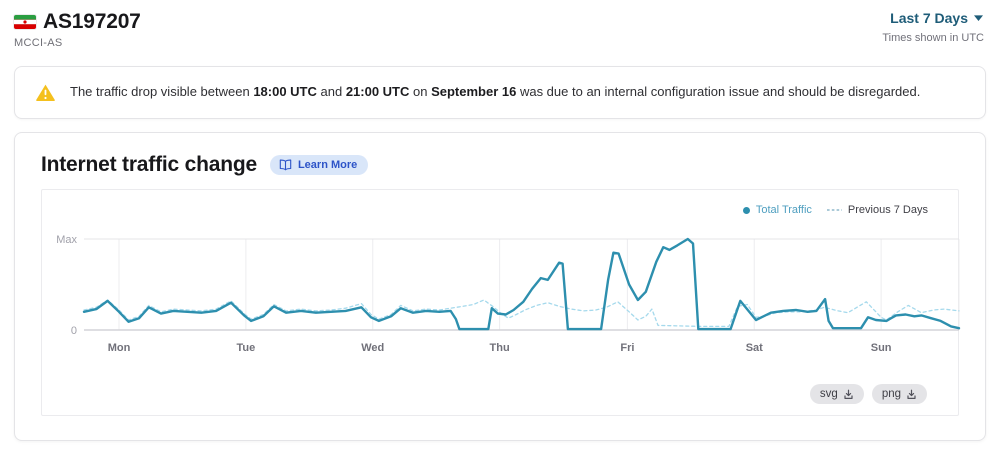 The height and width of the screenshot is (458, 1000). What do you see at coordinates (891, 394) in the screenshot?
I see `export-png-label: png` at bounding box center [891, 394].